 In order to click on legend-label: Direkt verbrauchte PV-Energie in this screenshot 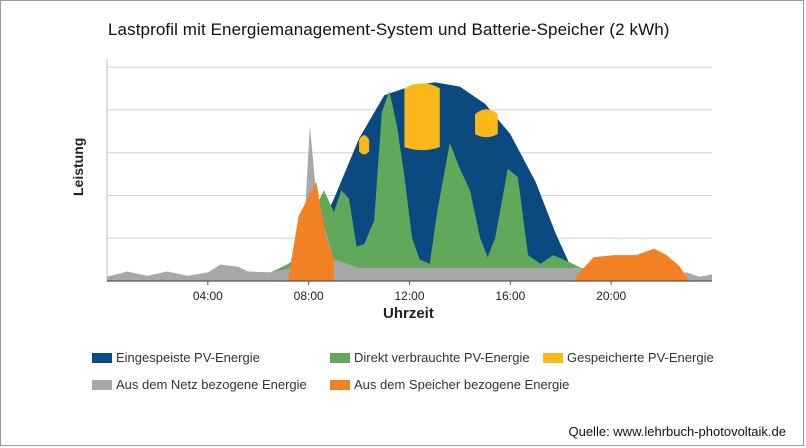, I will do `click(442, 357)`.